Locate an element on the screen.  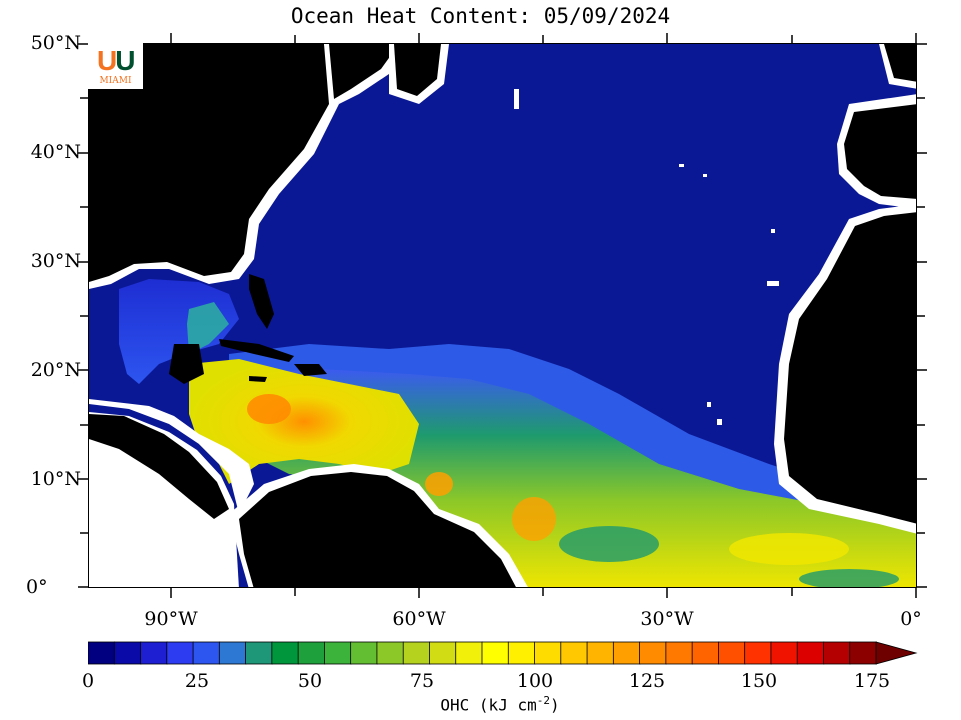
colorbar-tick-100: 100 is located at coordinates (535, 681).